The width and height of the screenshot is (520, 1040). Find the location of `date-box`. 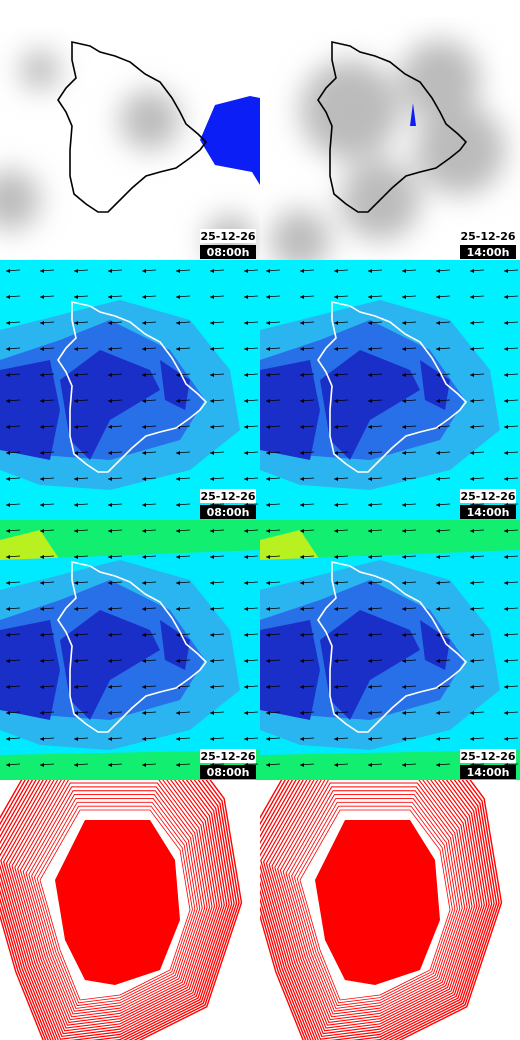

date-box is located at coordinates (228, 496).